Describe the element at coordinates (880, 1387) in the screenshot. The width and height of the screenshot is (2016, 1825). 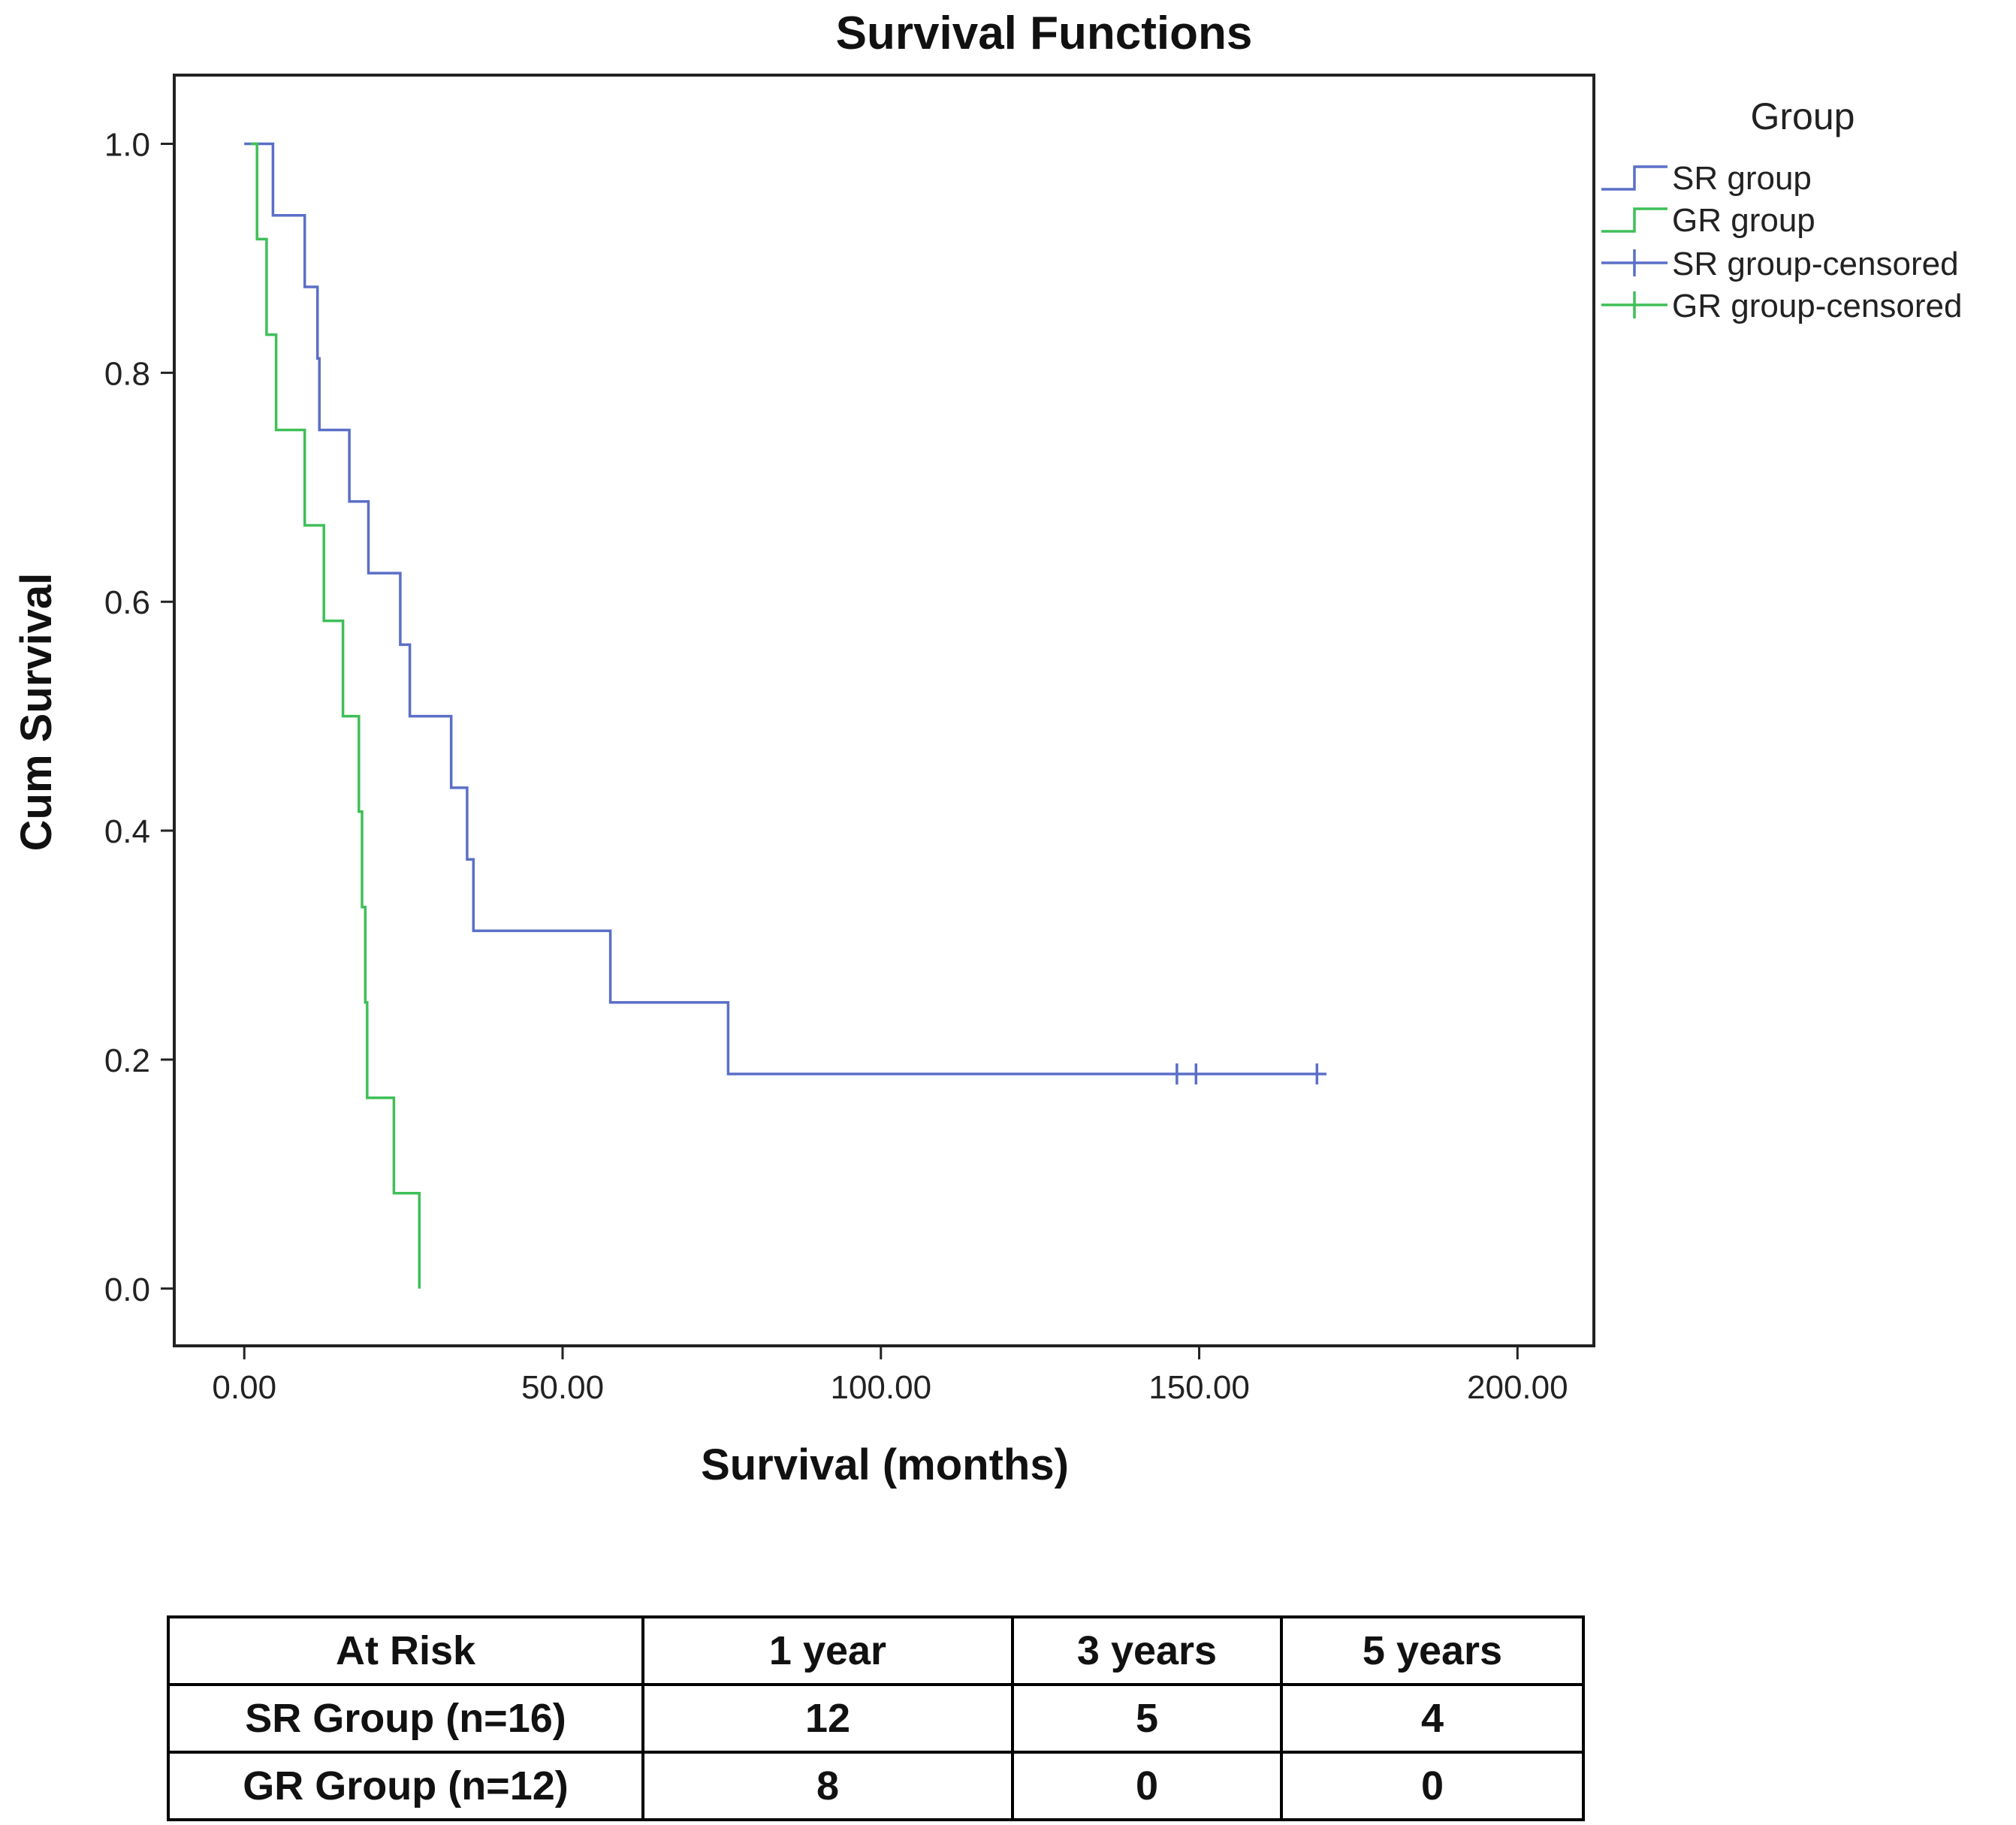
I see `x-tick-label: 100.00` at that location.